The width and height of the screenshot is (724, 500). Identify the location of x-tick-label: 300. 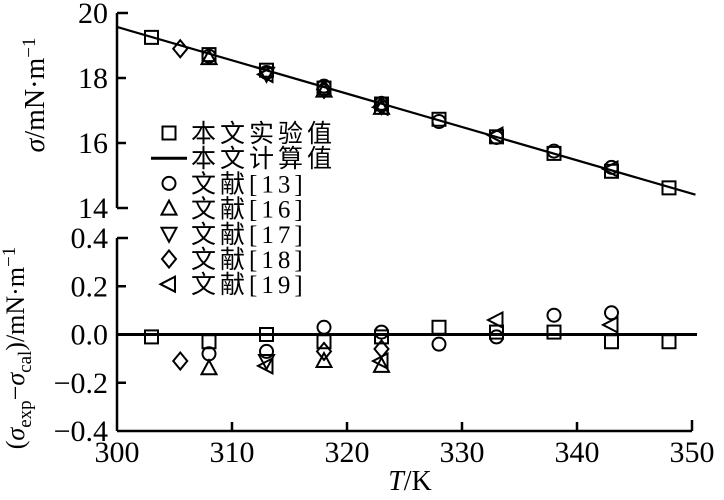
(117, 452).